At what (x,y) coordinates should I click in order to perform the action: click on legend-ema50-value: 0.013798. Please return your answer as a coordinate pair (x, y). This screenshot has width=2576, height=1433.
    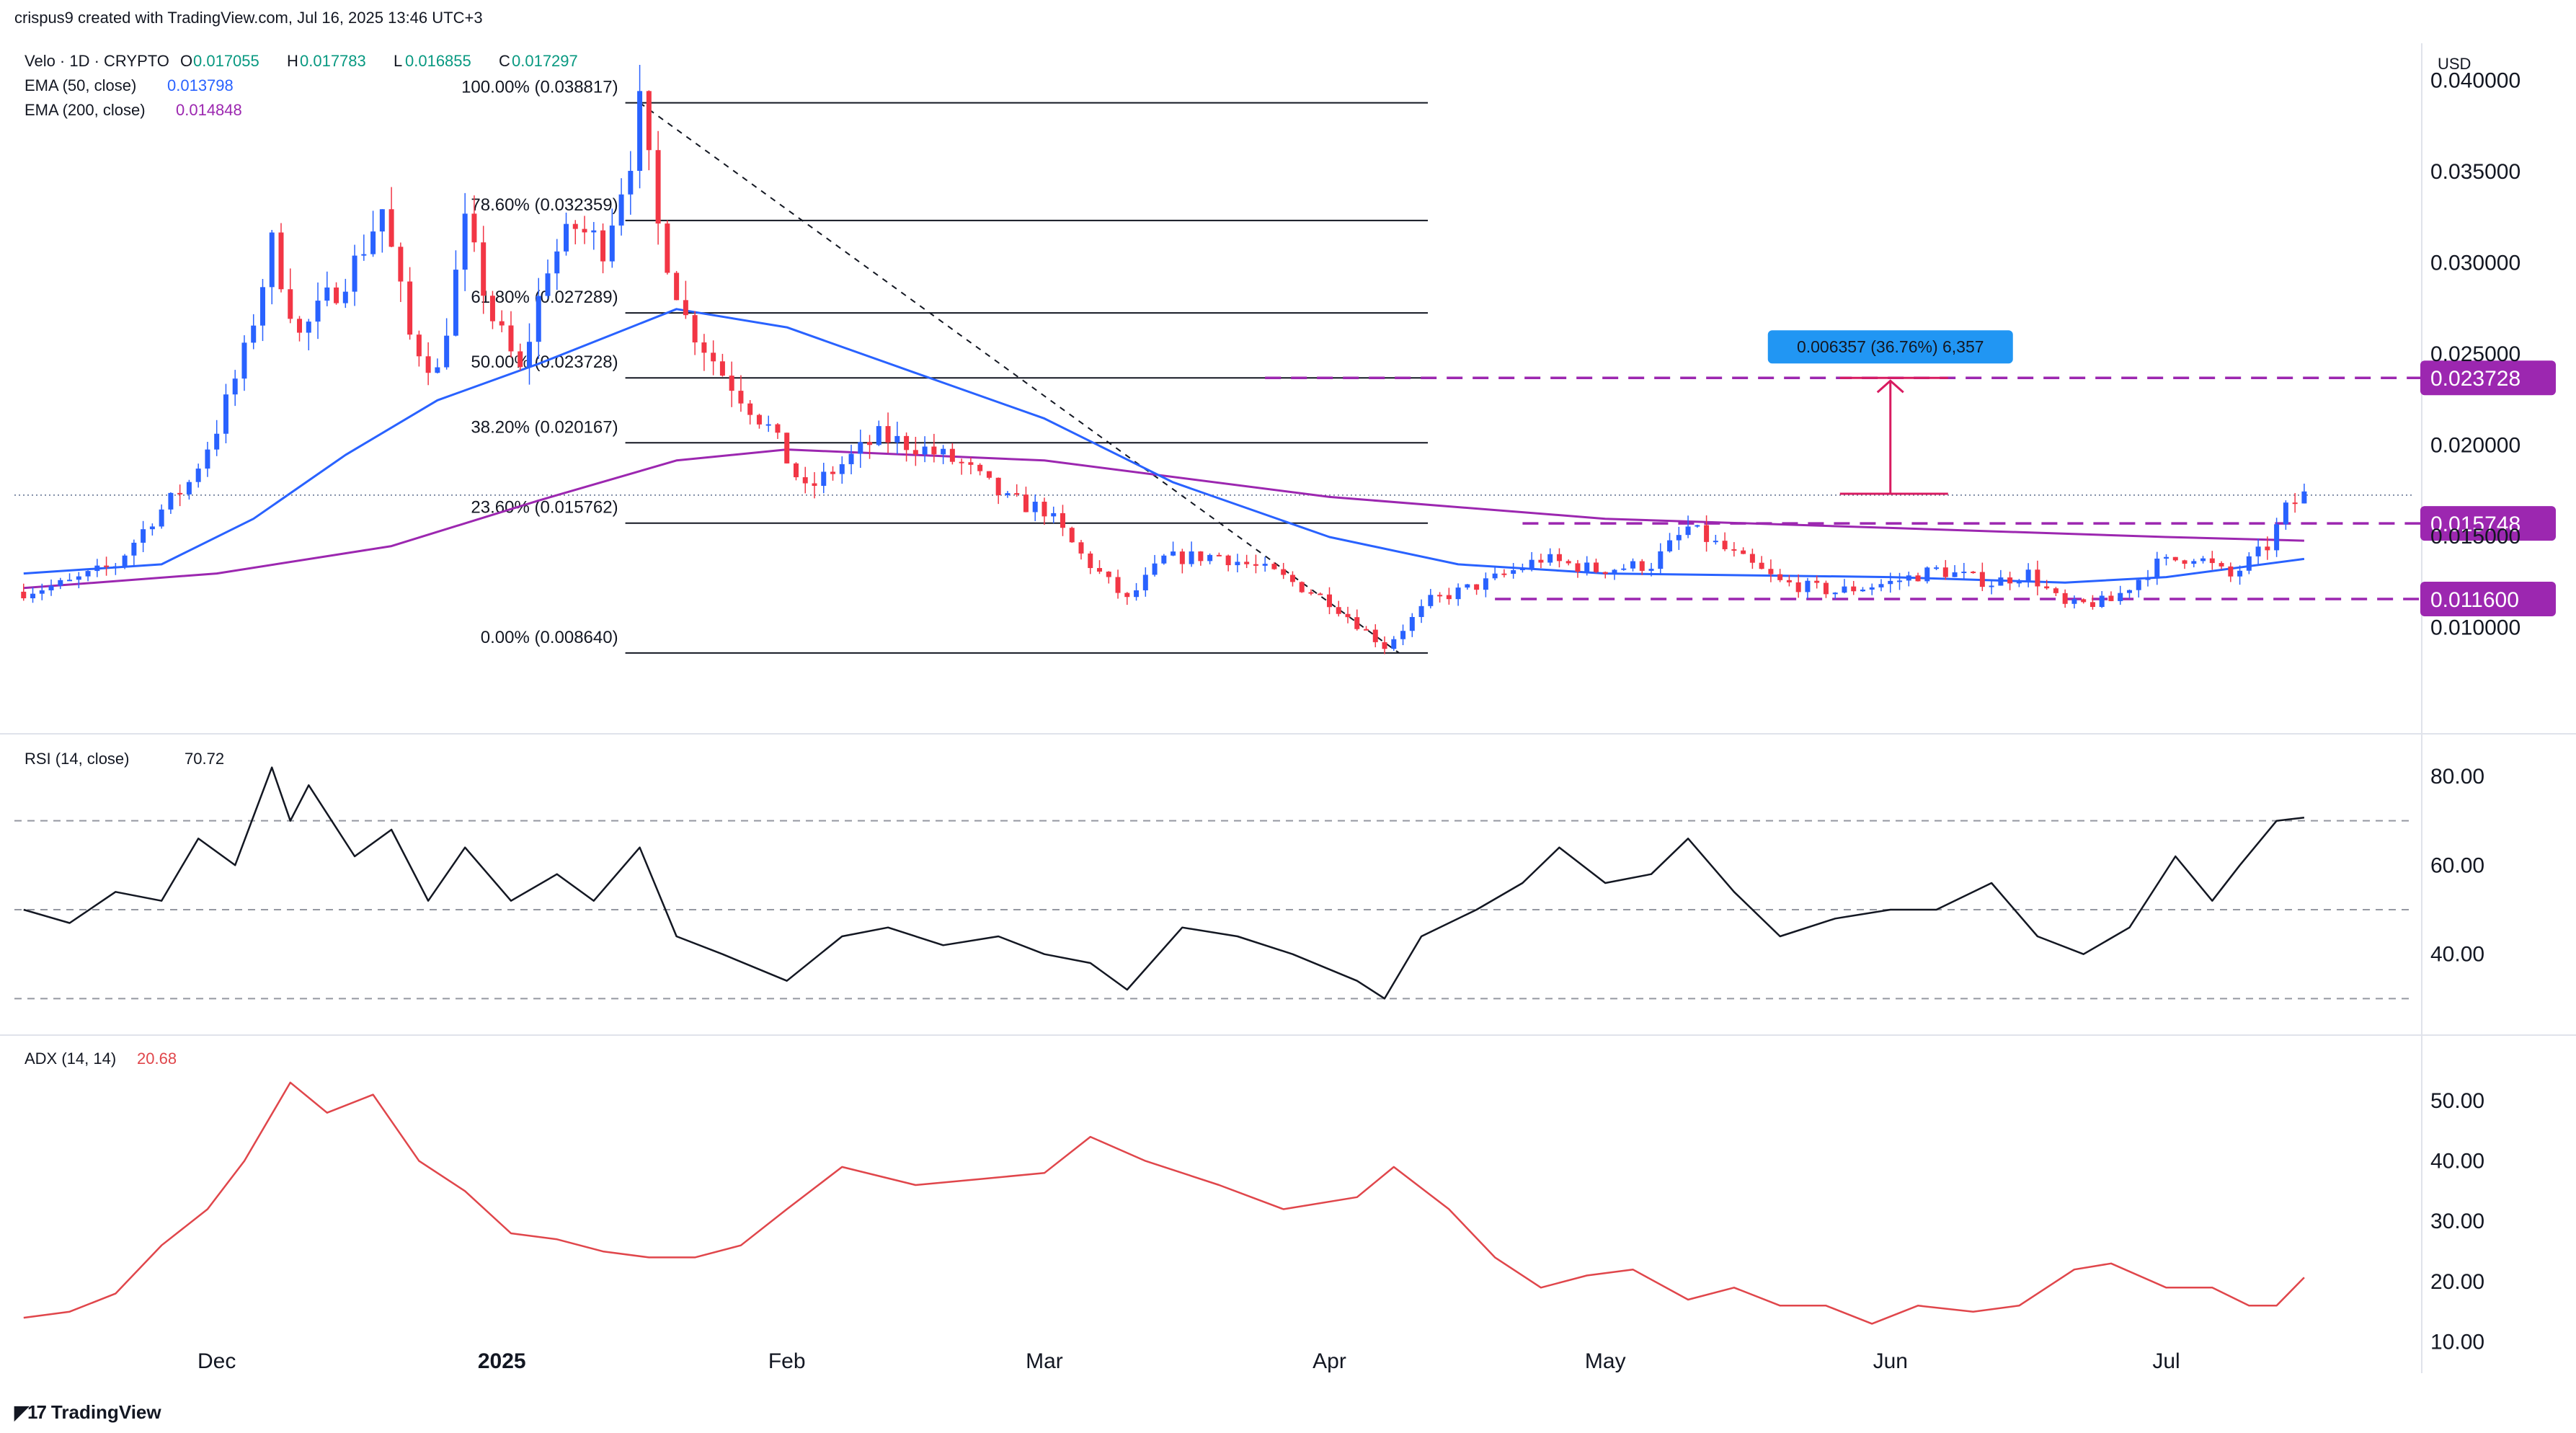
    Looking at the image, I should click on (200, 85).